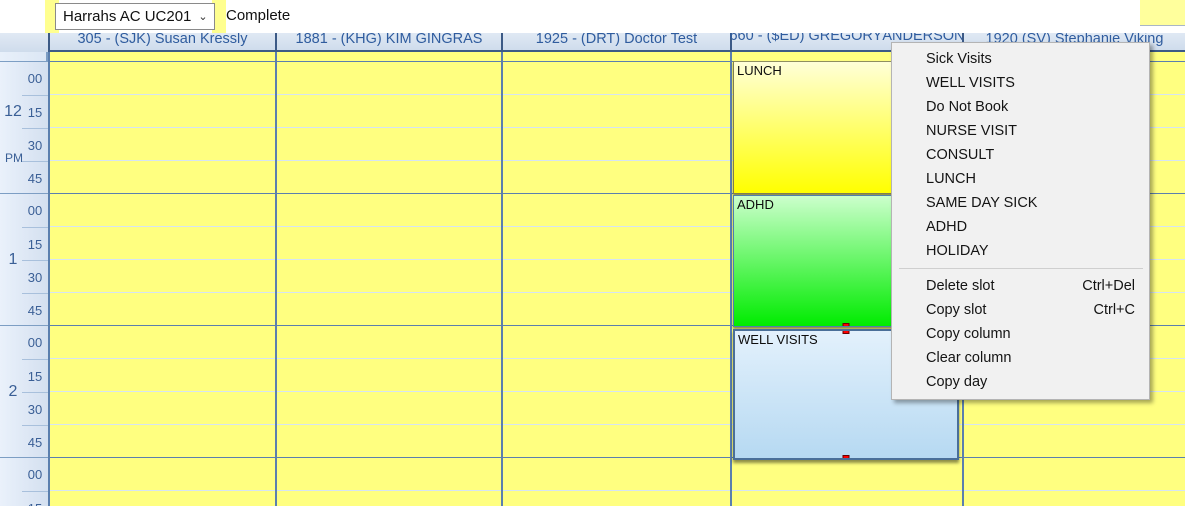  What do you see at coordinates (1020, 107) in the screenshot?
I see `menu-item-do-not-book: Do Not Book` at bounding box center [1020, 107].